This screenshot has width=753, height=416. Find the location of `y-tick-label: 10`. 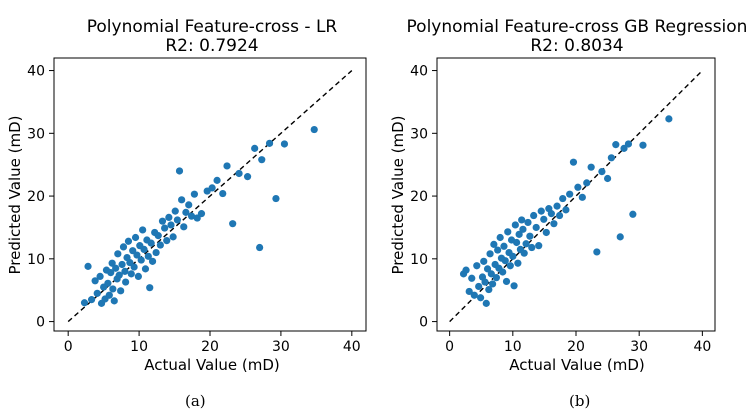

y-tick-label: 10 is located at coordinates (419, 260).